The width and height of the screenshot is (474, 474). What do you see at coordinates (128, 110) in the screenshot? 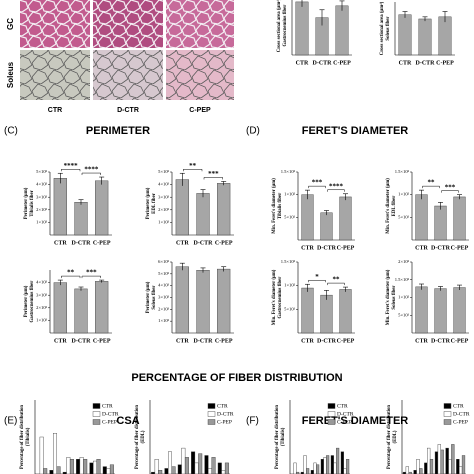
I see `column-label: D-CTR` at bounding box center [128, 110].